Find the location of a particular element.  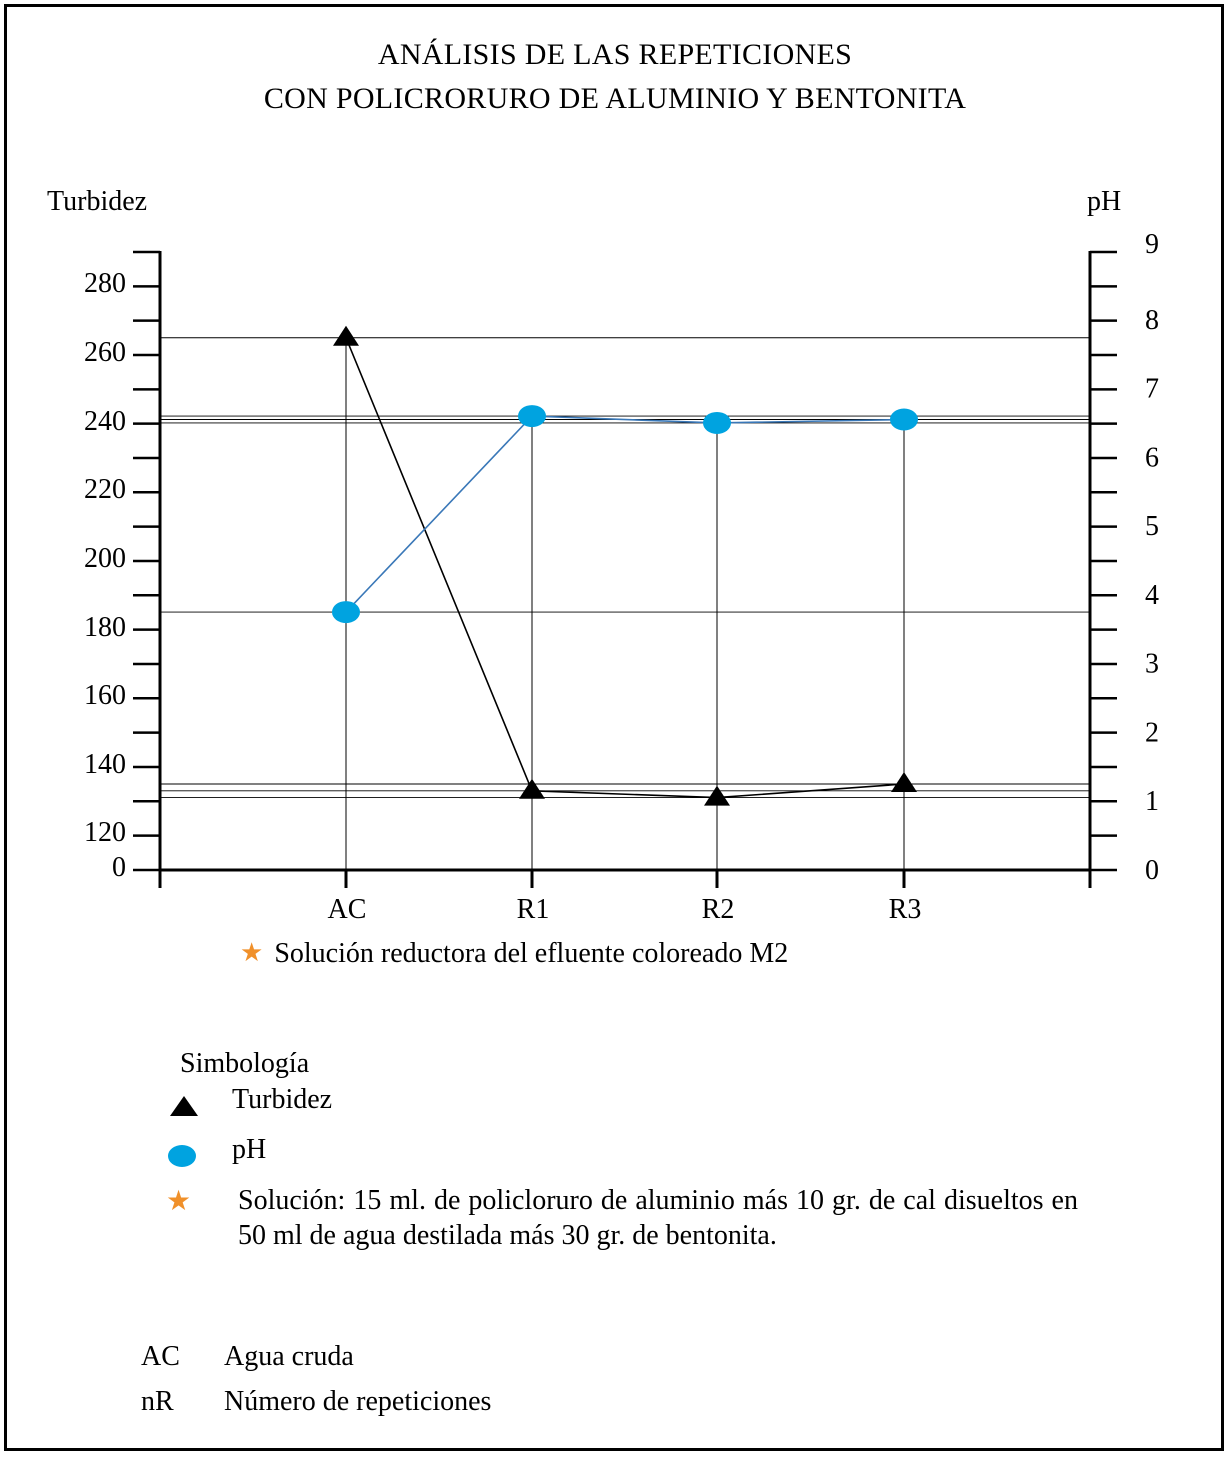

y-left-tick-label: 220 is located at coordinates (105, 489).